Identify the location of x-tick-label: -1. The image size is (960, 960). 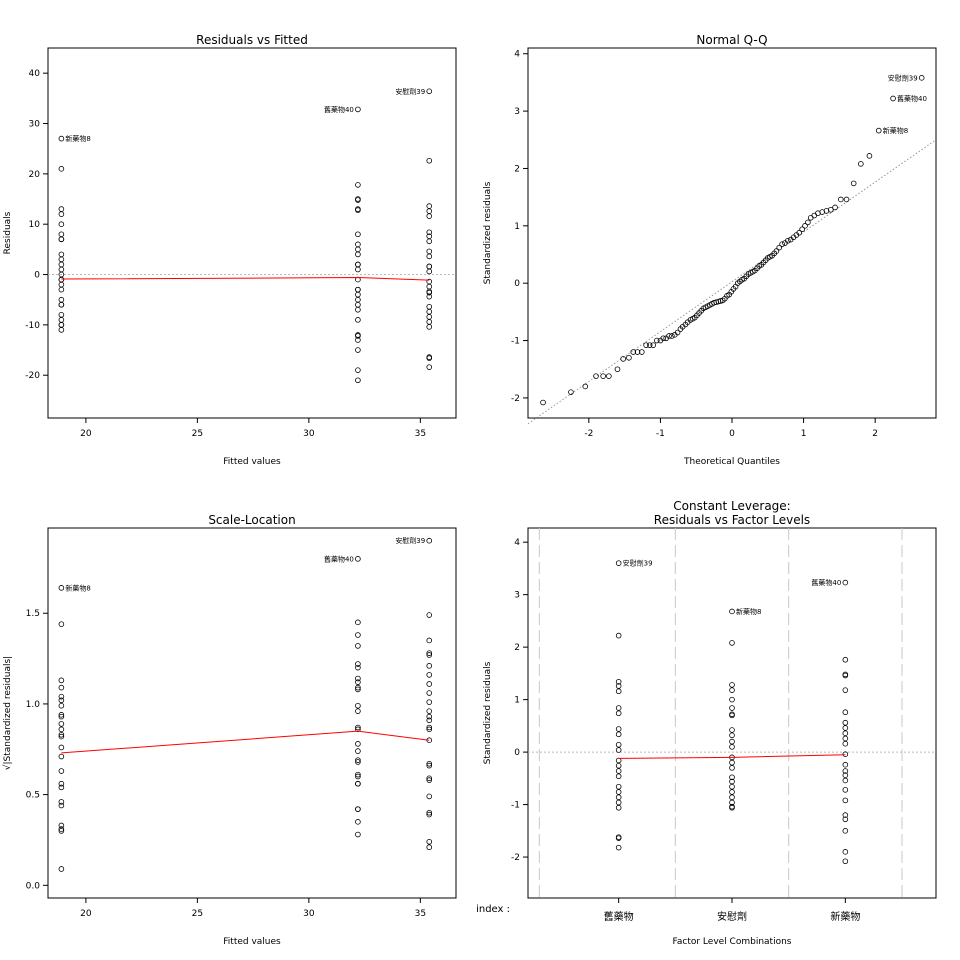
(660, 434).